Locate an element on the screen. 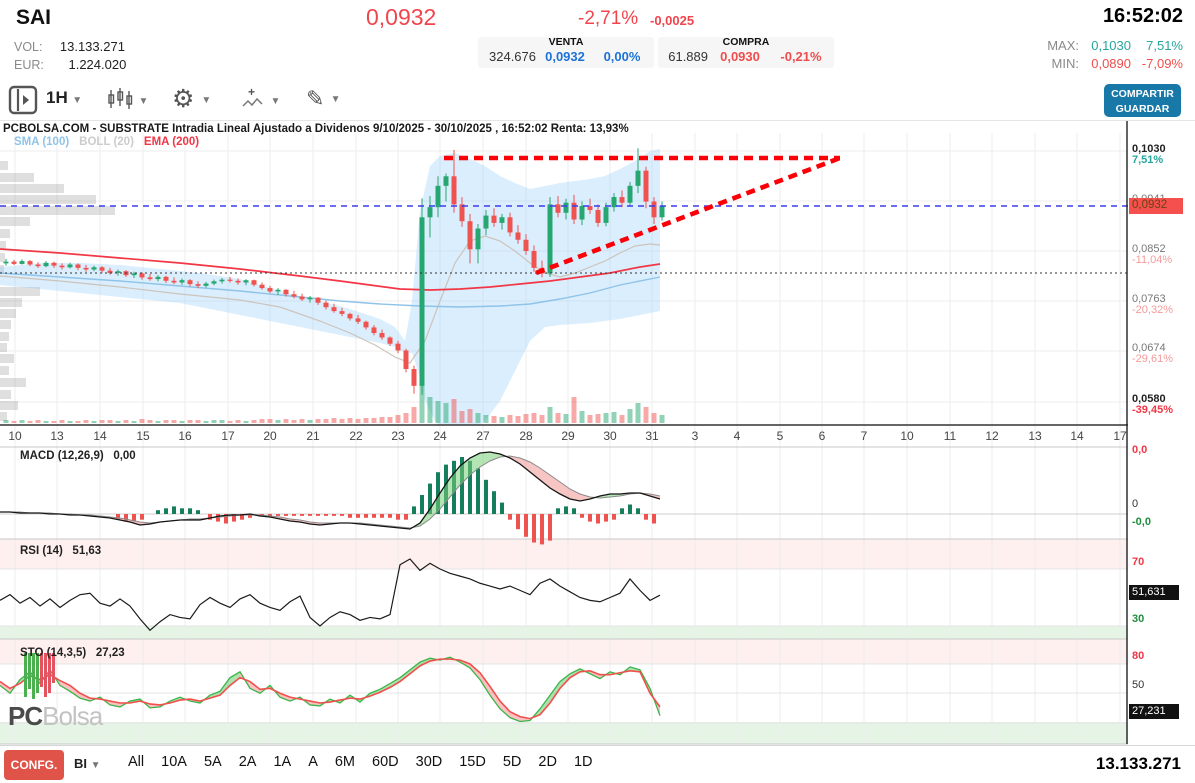  range-button-1a: 1A is located at coordinates (282, 762).